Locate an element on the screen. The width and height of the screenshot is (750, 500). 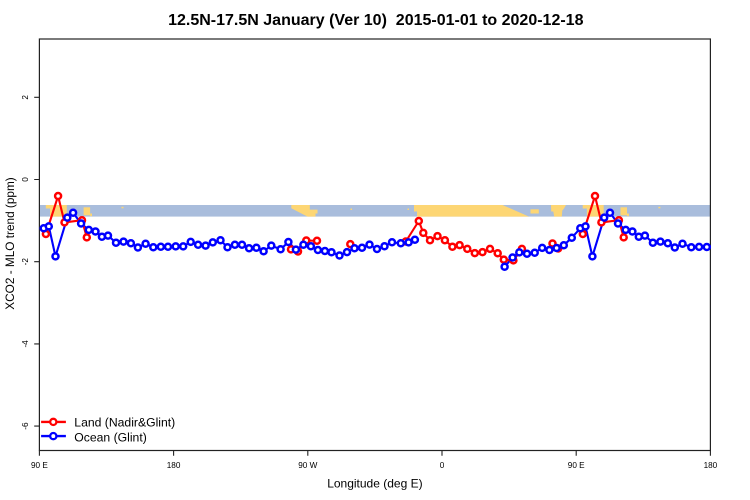
svg-text: -4 is located at coordinates (25, 344).